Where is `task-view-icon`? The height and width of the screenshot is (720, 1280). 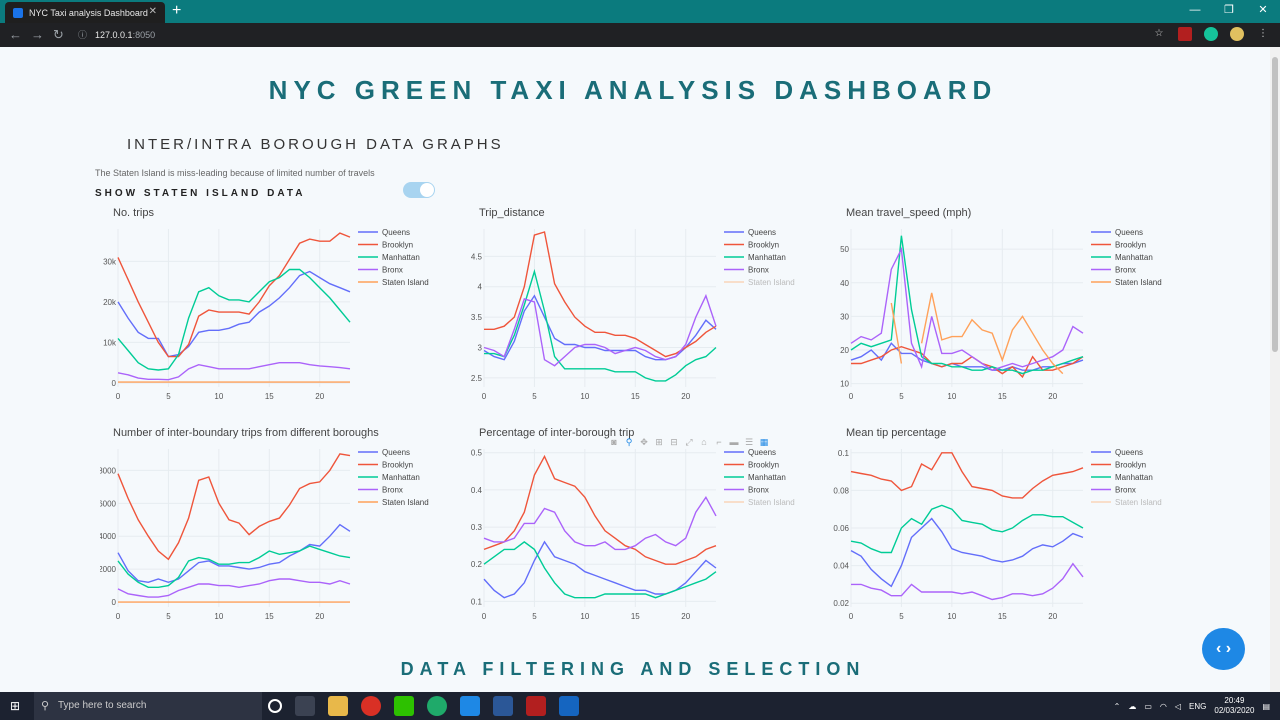 task-view-icon is located at coordinates (305, 706).